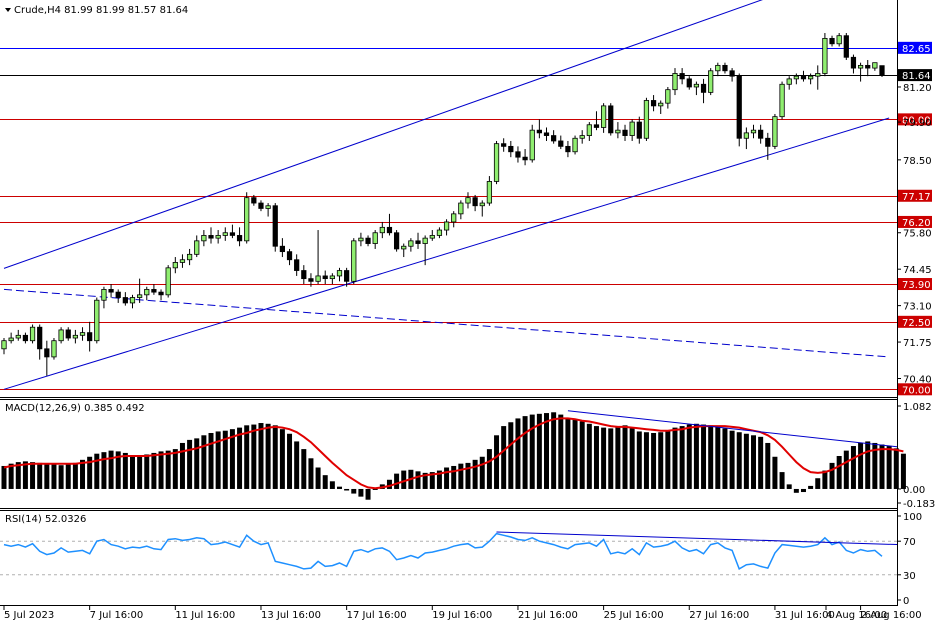 This screenshot has width=936, height=624. I want to click on symbol-label: Crude,H4 81.99 81.99 81.57 81.64, so click(101, 10).